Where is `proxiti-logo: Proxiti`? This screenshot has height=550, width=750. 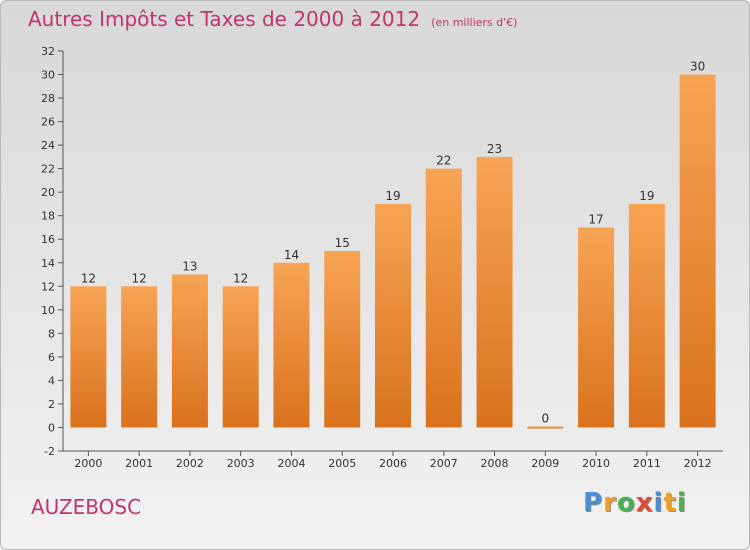
proxiti-logo: Proxiti is located at coordinates (635, 503).